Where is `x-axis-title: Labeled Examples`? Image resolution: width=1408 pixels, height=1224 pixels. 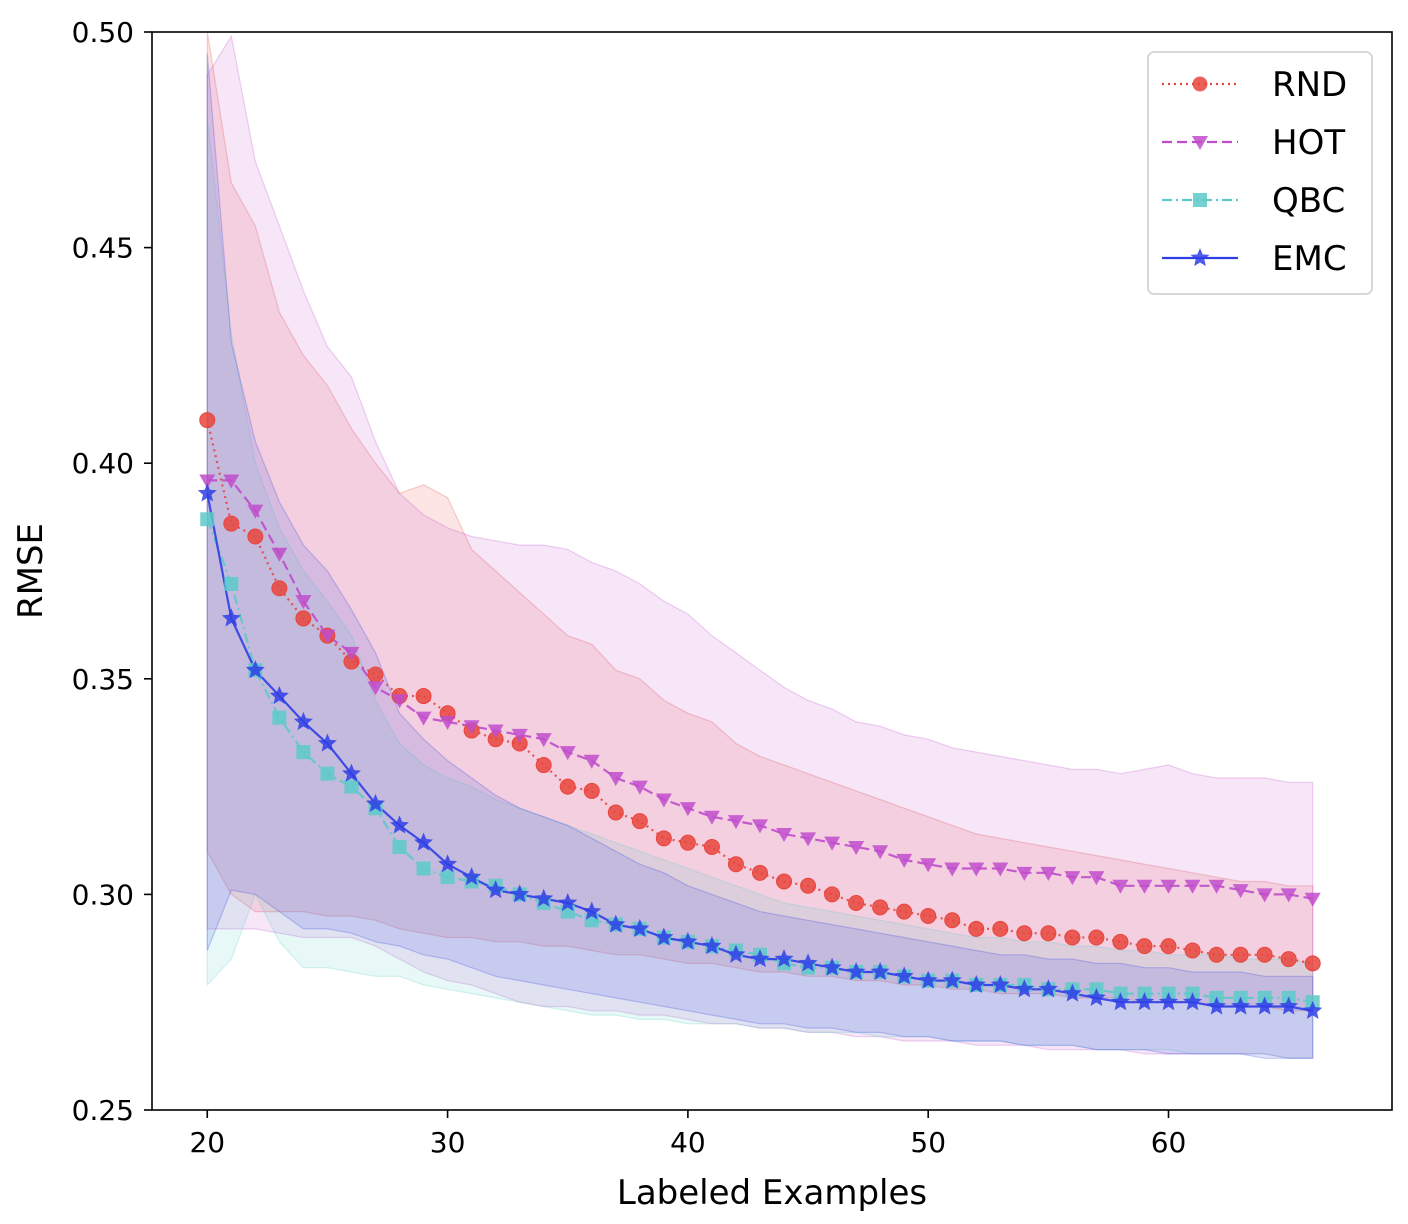 x-axis-title: Labeled Examples is located at coordinates (772, 1193).